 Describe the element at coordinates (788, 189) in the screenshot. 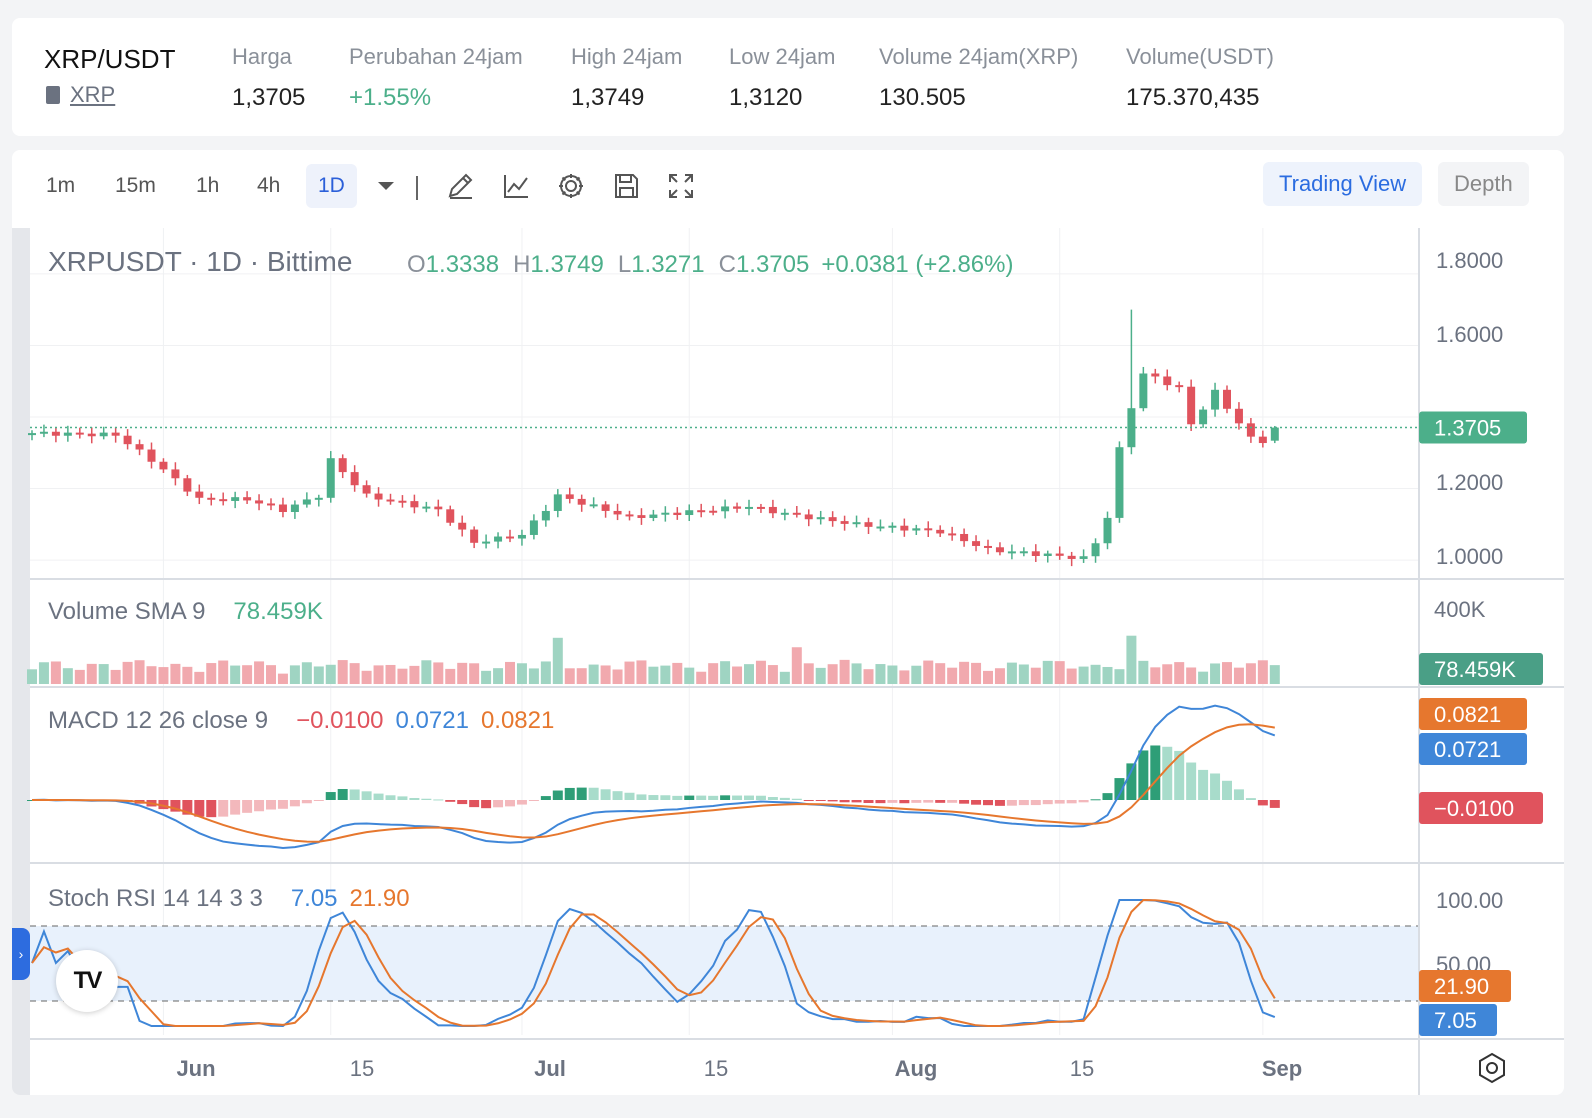

I see `chart-toolbar: 1m 15m 1h 4h 1D Trading View Depth` at that location.